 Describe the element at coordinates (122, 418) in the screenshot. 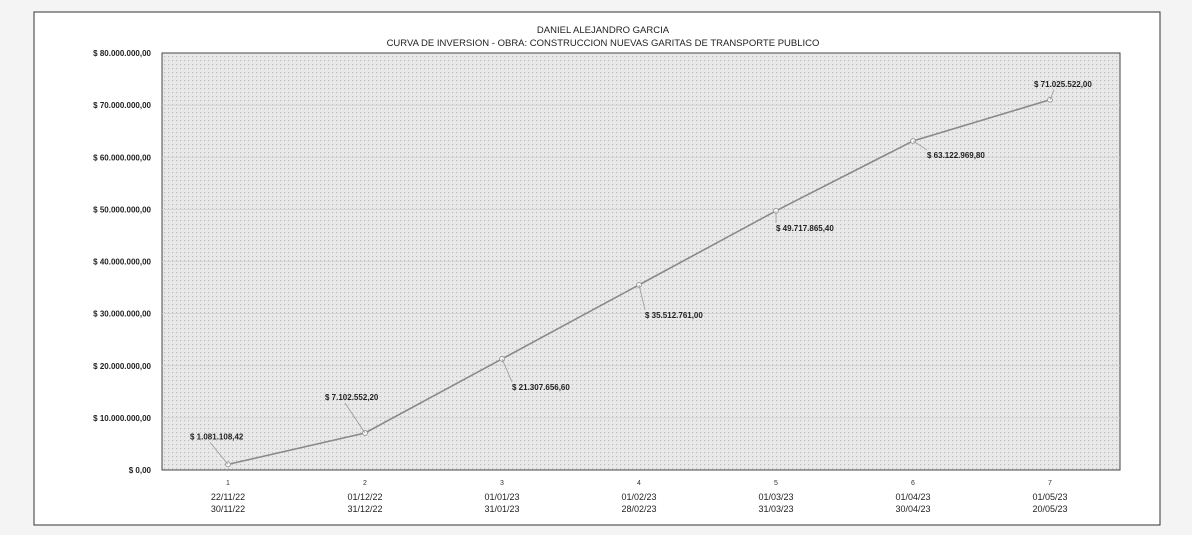

I see `y-tick-label: $ 10.000.000,00` at that location.